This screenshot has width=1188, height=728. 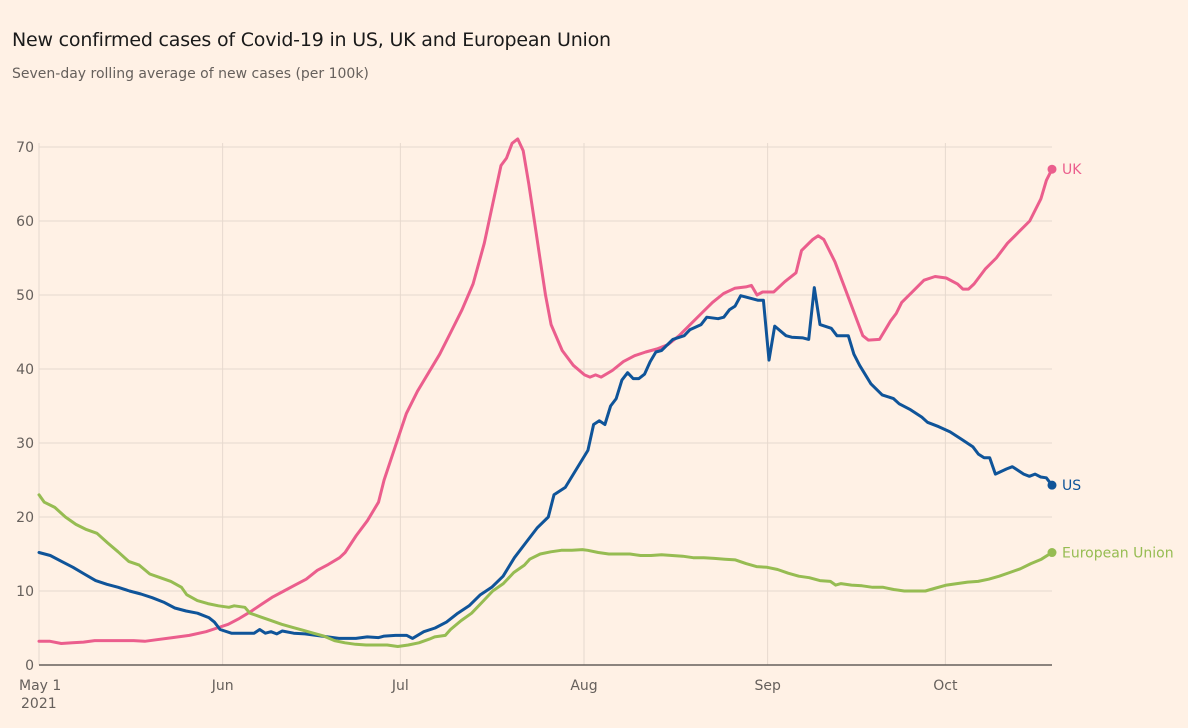 What do you see at coordinates (488, 695) in the screenshot?
I see `x-axis-ticks: May 1 2021 Jun Jul Aug Sep Oct` at bounding box center [488, 695].